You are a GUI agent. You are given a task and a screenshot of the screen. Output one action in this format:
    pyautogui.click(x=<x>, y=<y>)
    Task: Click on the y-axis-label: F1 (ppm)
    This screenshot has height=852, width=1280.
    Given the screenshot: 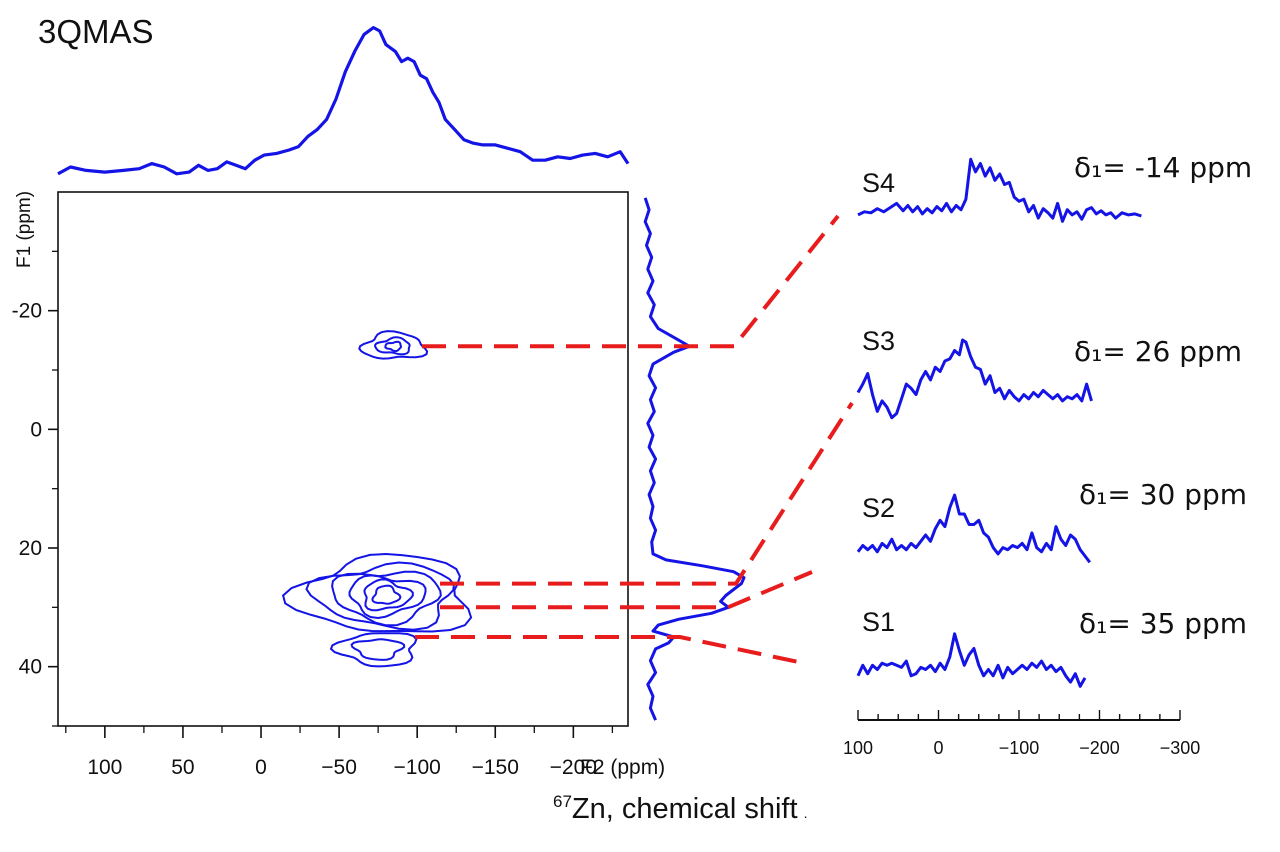 What is the action you would take?
    pyautogui.click(x=24, y=229)
    